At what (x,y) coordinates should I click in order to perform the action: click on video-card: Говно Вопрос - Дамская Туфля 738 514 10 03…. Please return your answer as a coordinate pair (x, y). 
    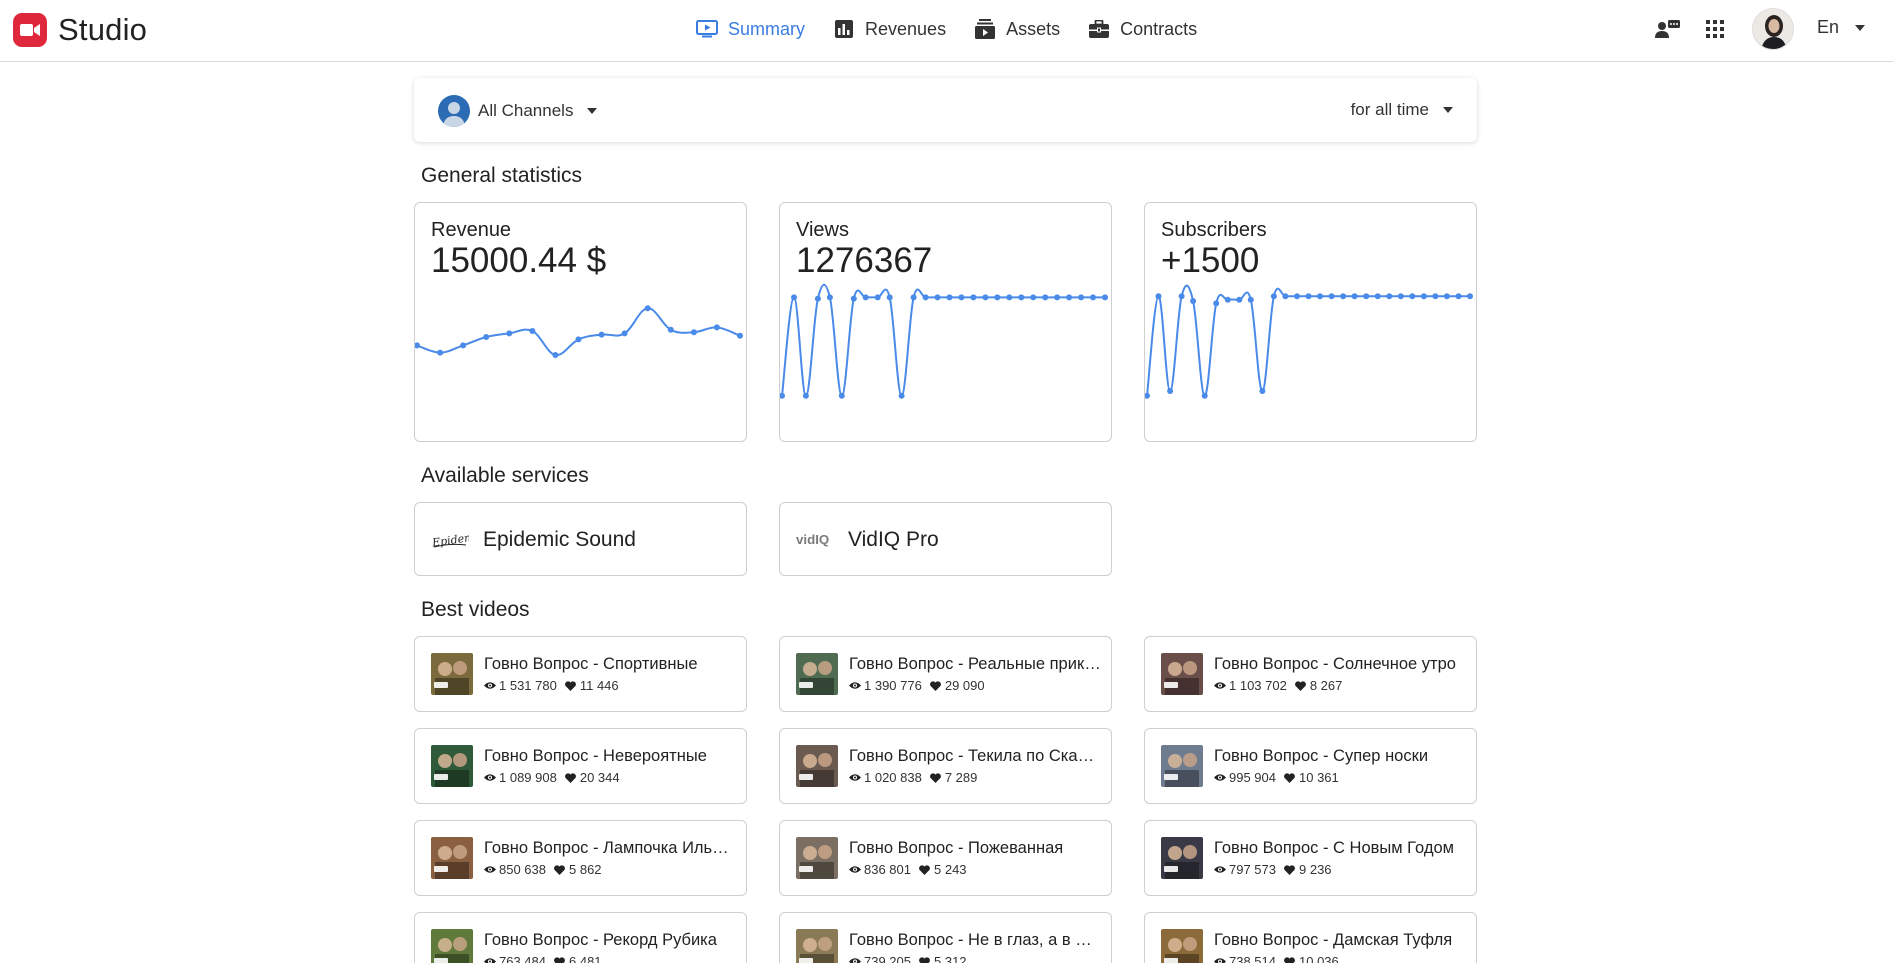
    Looking at the image, I should click on (1310, 937).